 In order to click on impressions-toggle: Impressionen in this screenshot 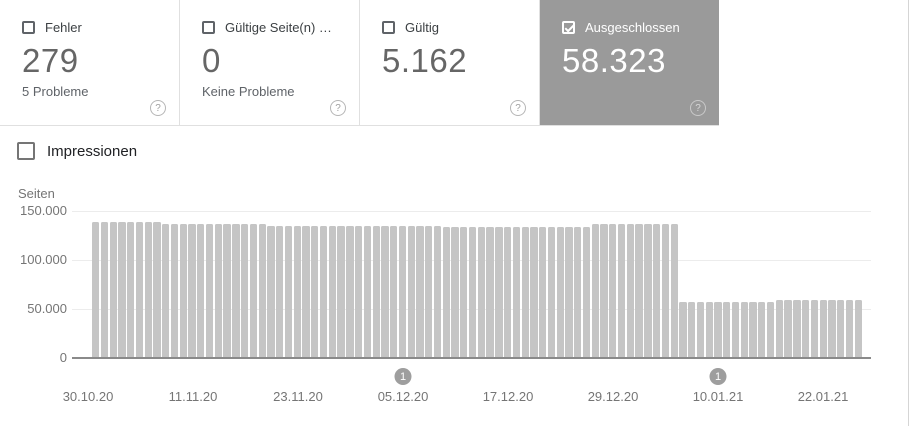, I will do `click(77, 151)`.